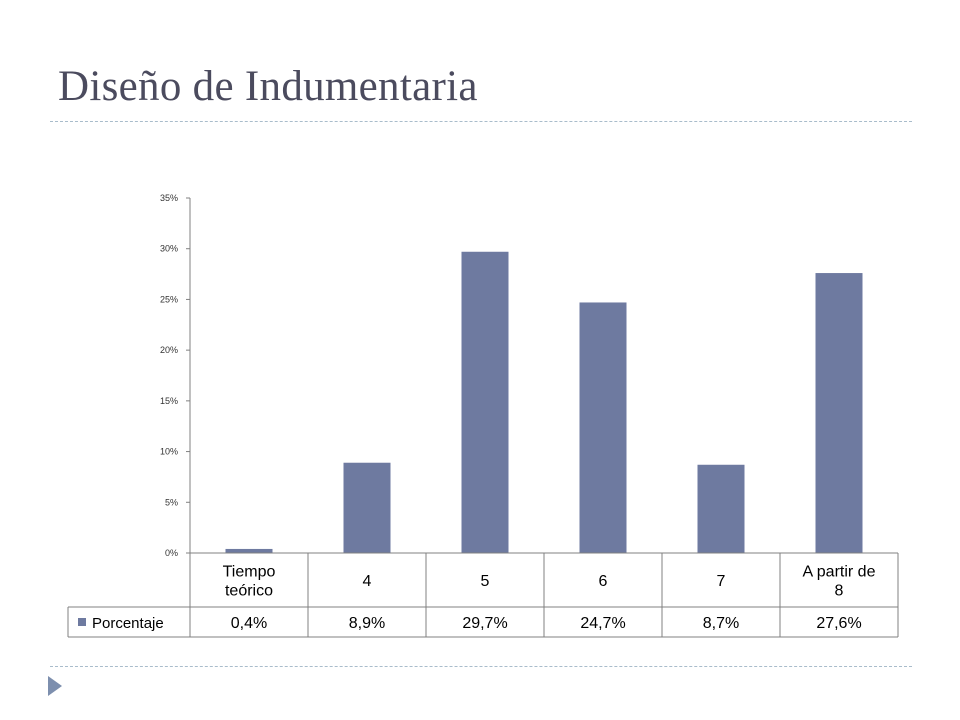  I want to click on data-value-label: 27,6%, so click(838, 623).